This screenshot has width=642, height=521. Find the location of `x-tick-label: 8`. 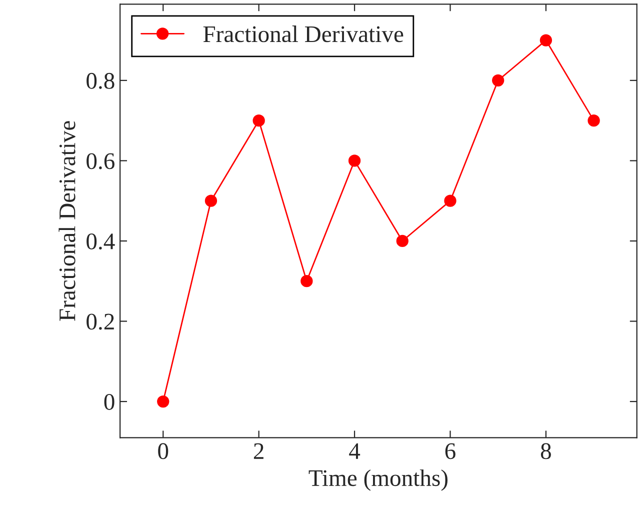

x-tick-label: 8 is located at coordinates (545, 451).